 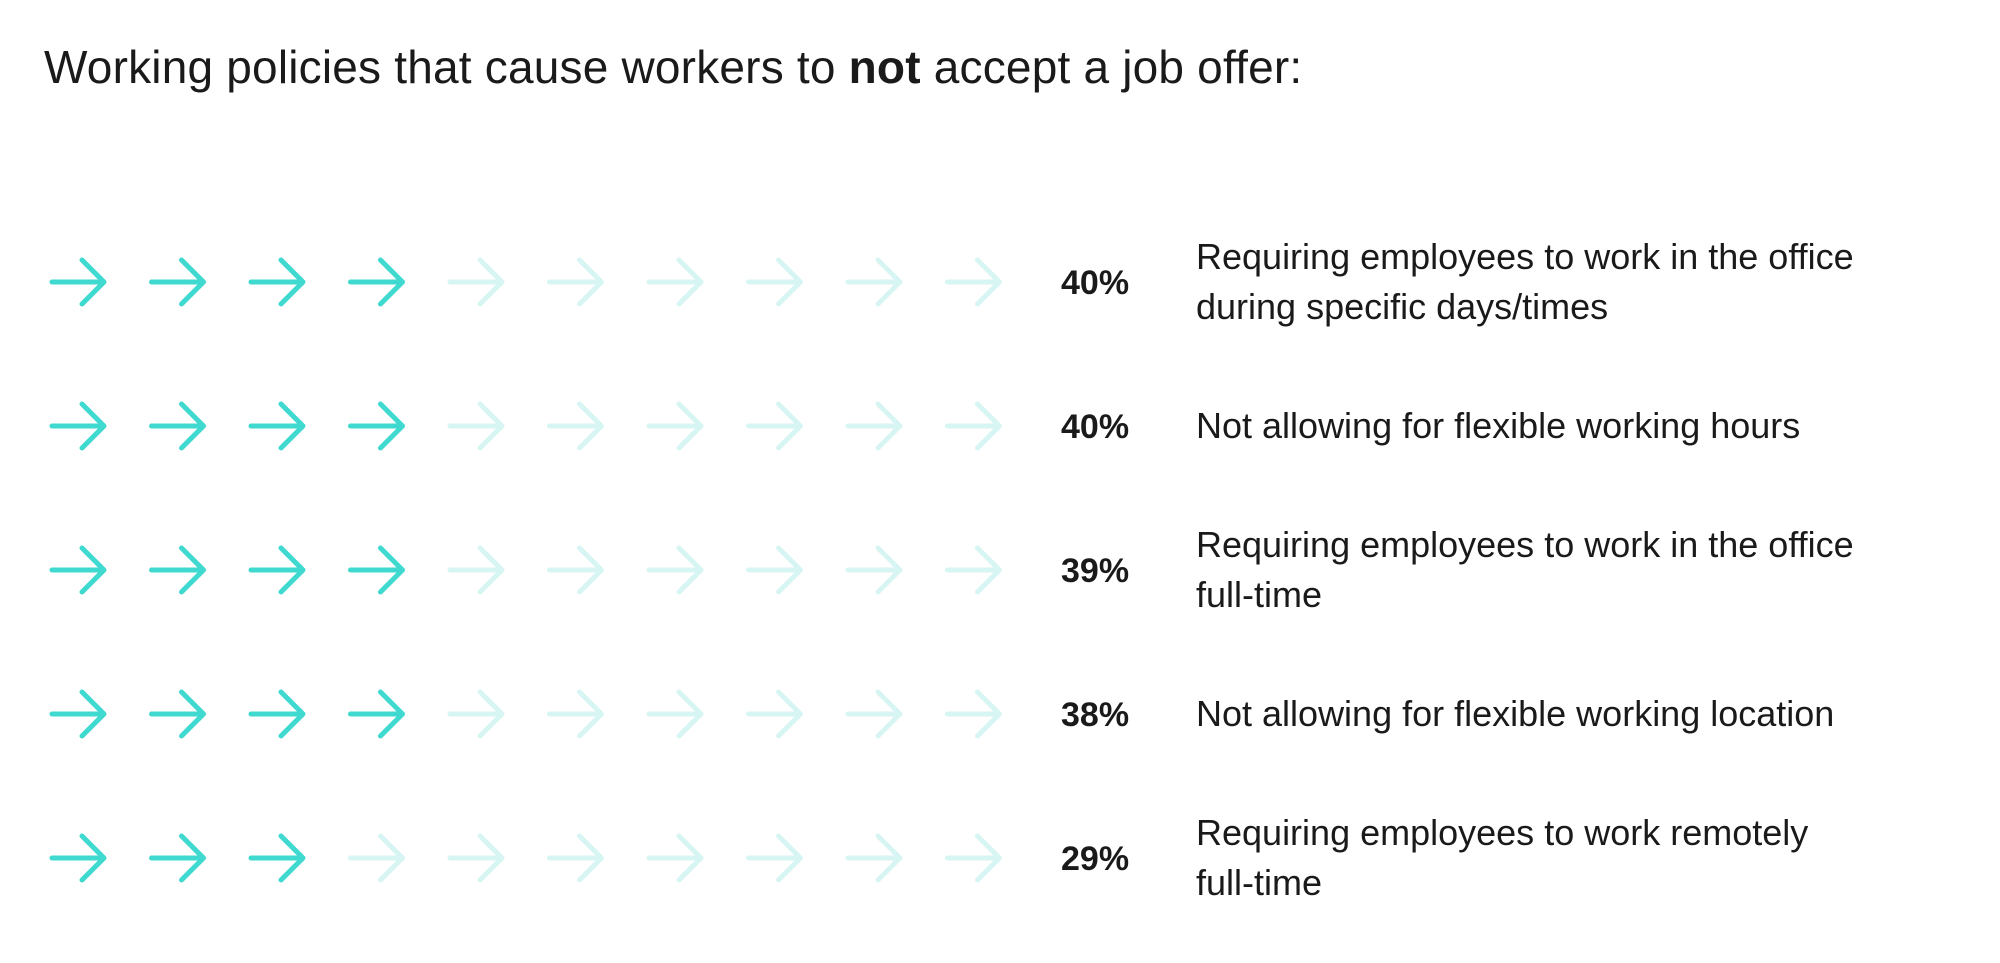 What do you see at coordinates (1095, 715) in the screenshot?
I see `percent-label: 38%` at bounding box center [1095, 715].